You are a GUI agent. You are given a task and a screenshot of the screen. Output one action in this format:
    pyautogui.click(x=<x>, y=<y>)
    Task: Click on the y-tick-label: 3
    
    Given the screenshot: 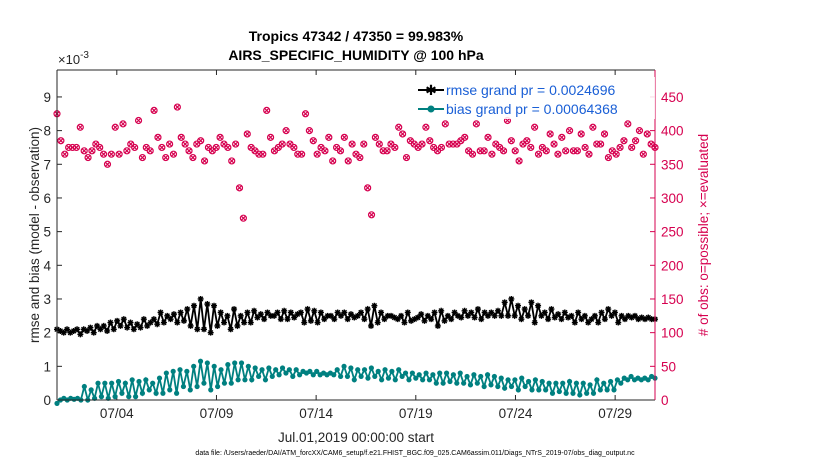 What is the action you would take?
    pyautogui.click(x=47, y=299)
    